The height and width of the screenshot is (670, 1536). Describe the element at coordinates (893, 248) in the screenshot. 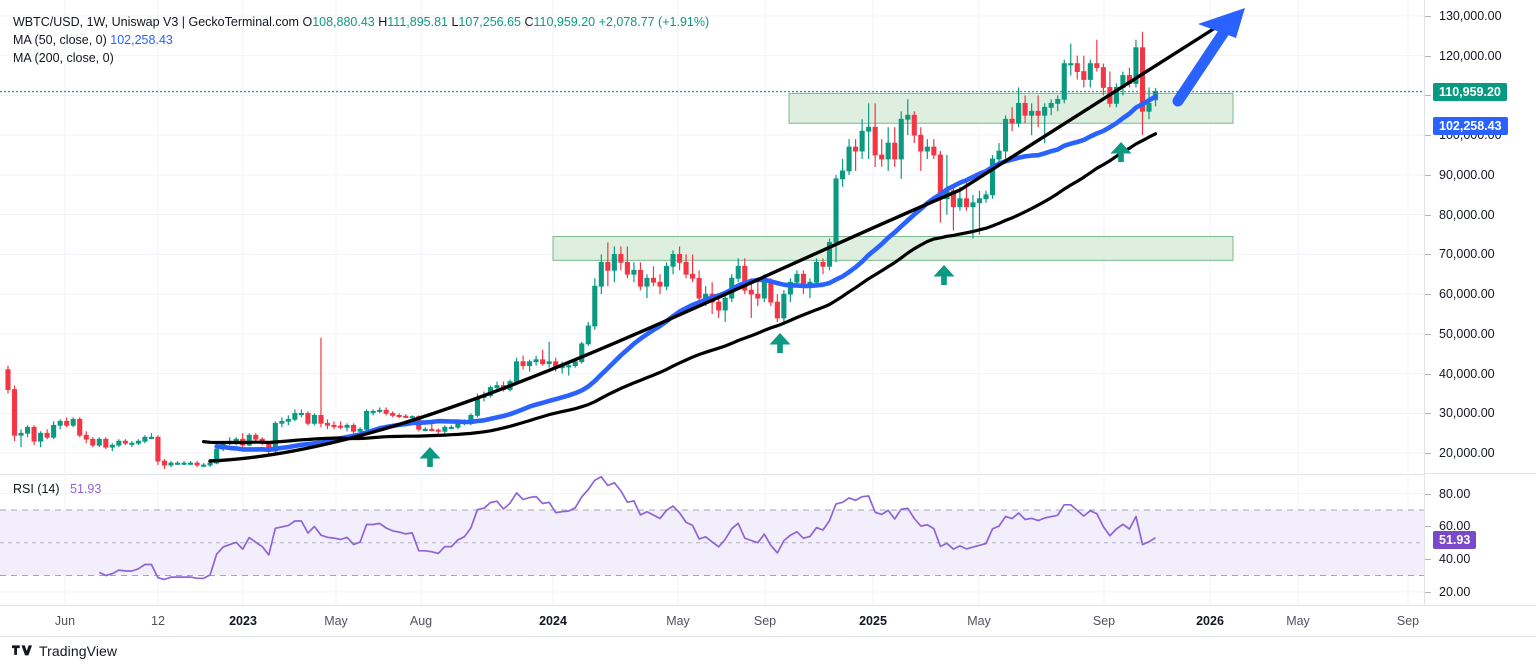

I see `supply-zone-lower` at that location.